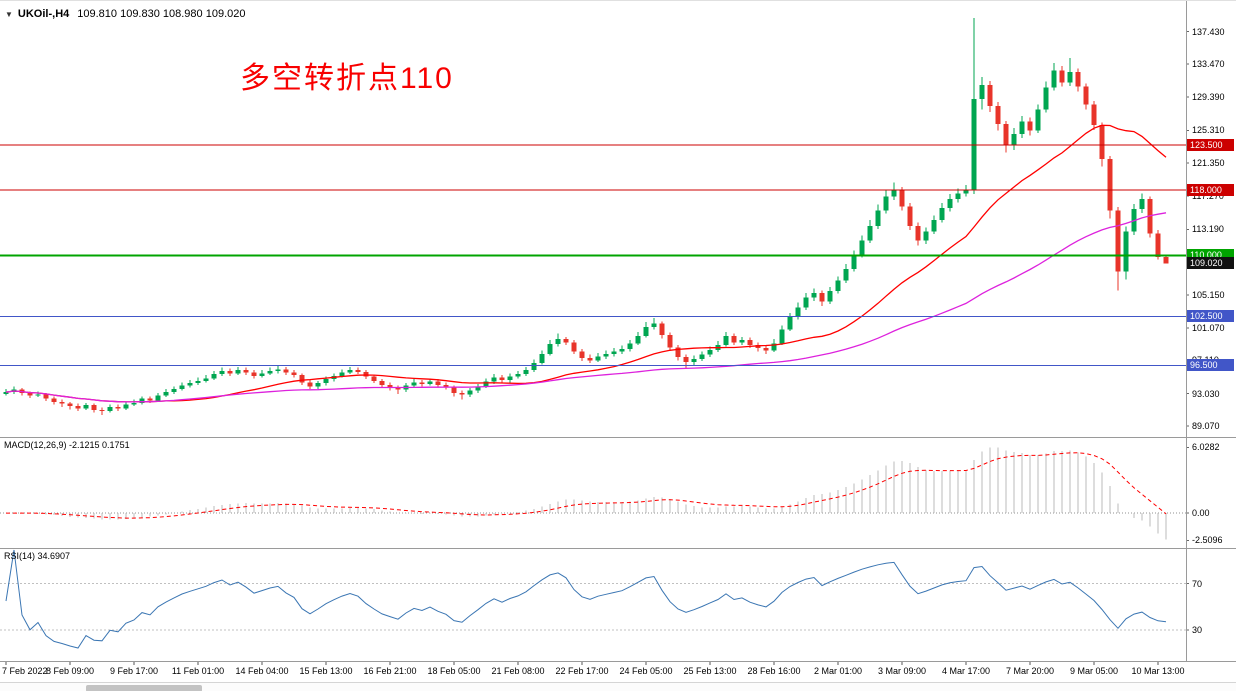 This screenshot has width=1236, height=691. I want to click on scrollbar-track, so click(618, 686).